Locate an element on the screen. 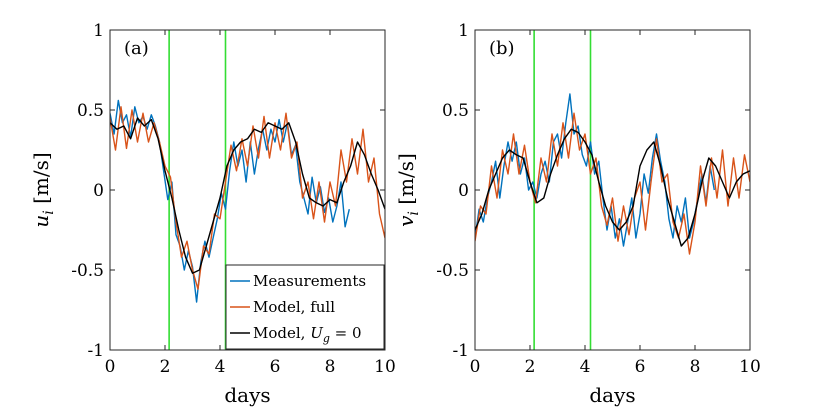  legend-box is located at coordinates (305, 307).